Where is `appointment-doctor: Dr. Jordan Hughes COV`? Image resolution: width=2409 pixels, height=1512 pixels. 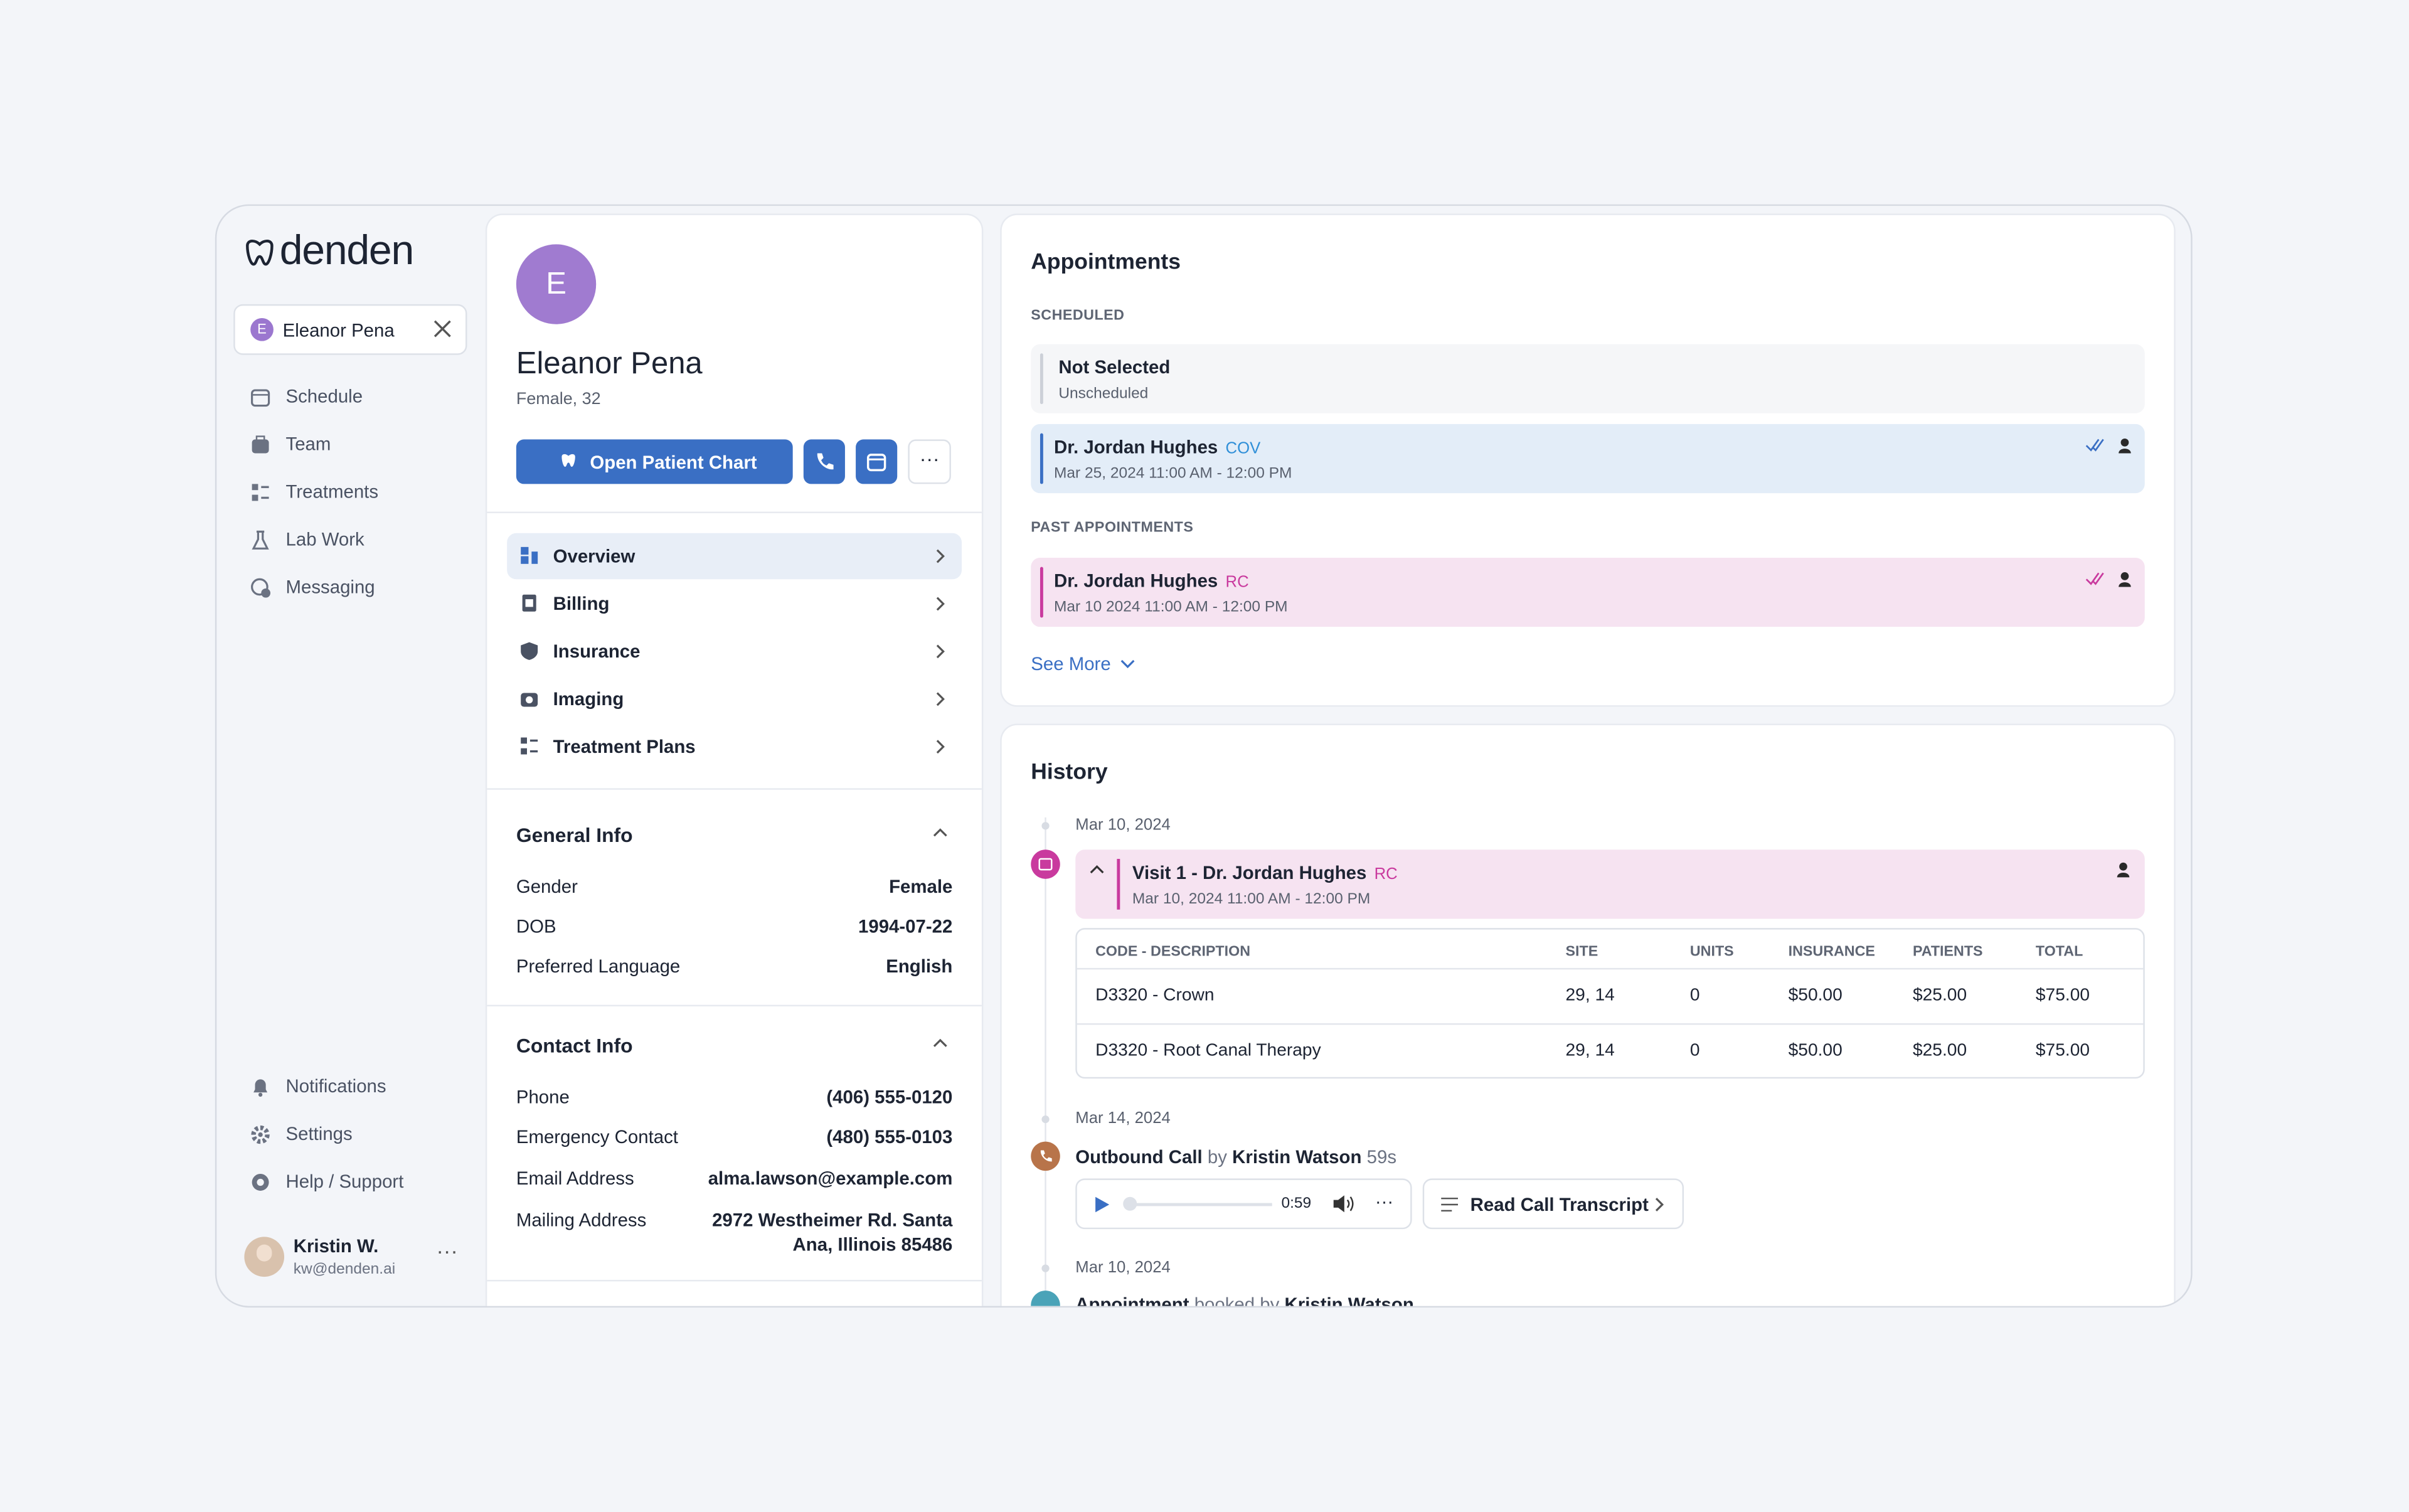
appointment-doctor: Dr. Jordan Hughes COV is located at coordinates (1157, 448).